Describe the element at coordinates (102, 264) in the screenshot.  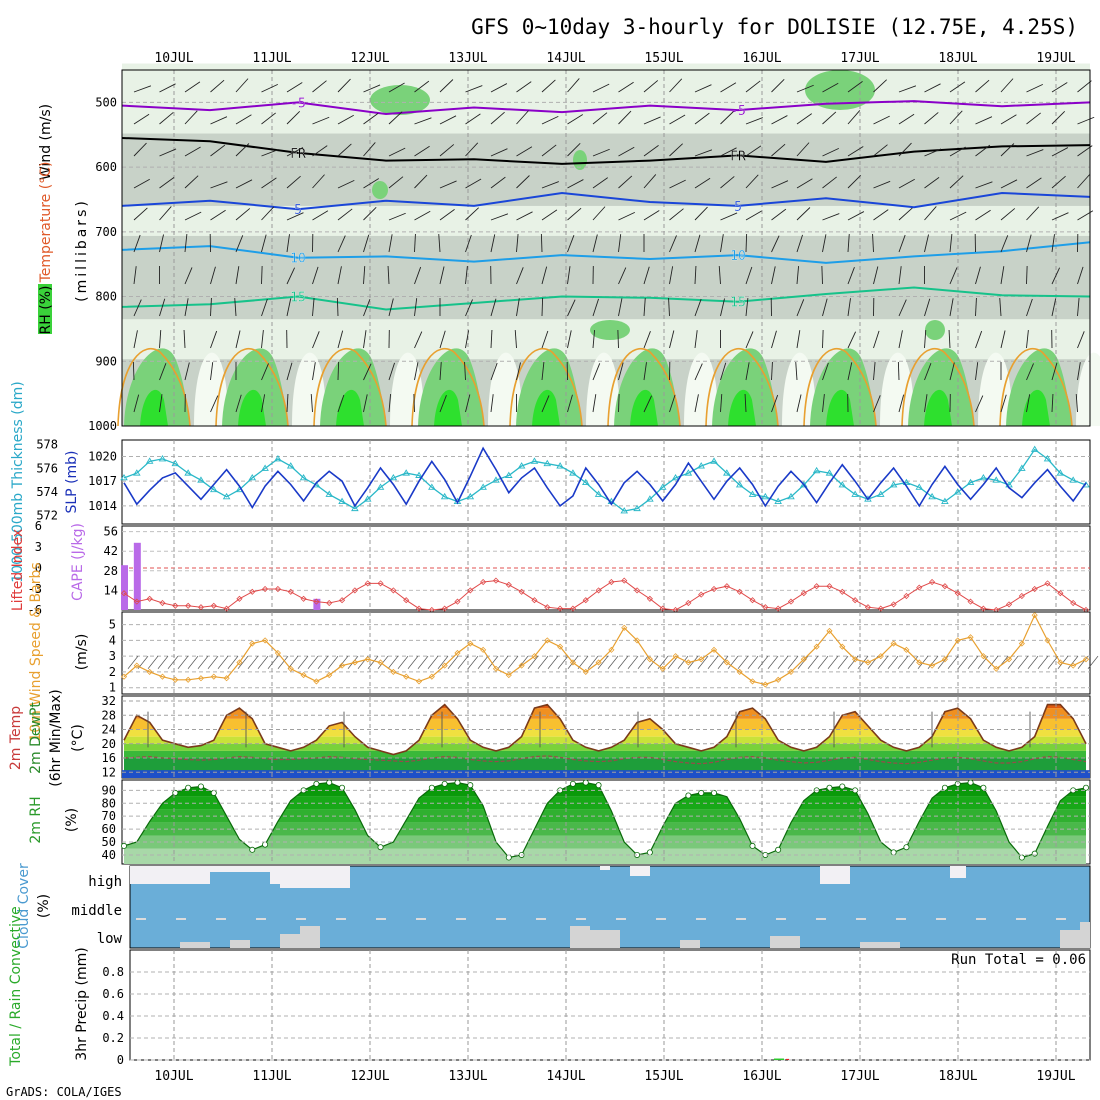
I see `pressure-ticks: 500 600 700 800 900 1000` at that location.